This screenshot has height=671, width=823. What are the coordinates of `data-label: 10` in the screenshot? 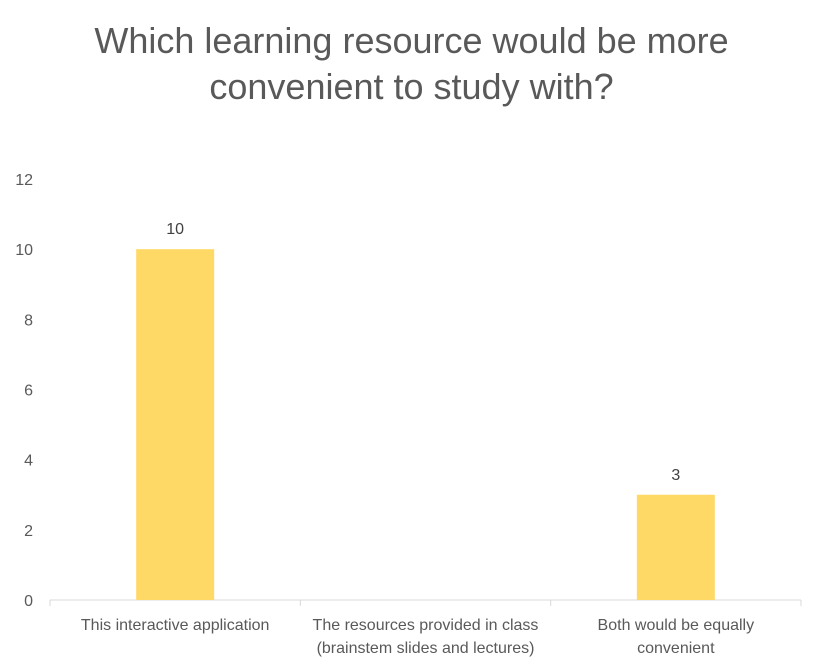 It's located at (175, 229).